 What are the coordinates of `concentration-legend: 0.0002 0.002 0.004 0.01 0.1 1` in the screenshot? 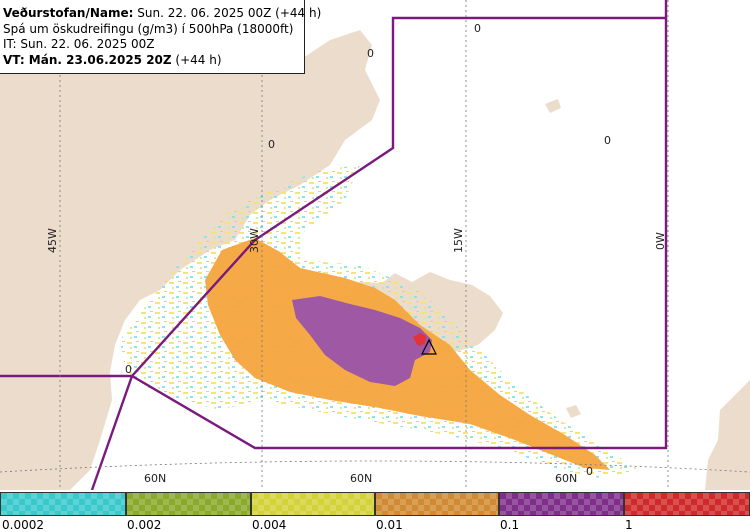 It's located at (375, 511).